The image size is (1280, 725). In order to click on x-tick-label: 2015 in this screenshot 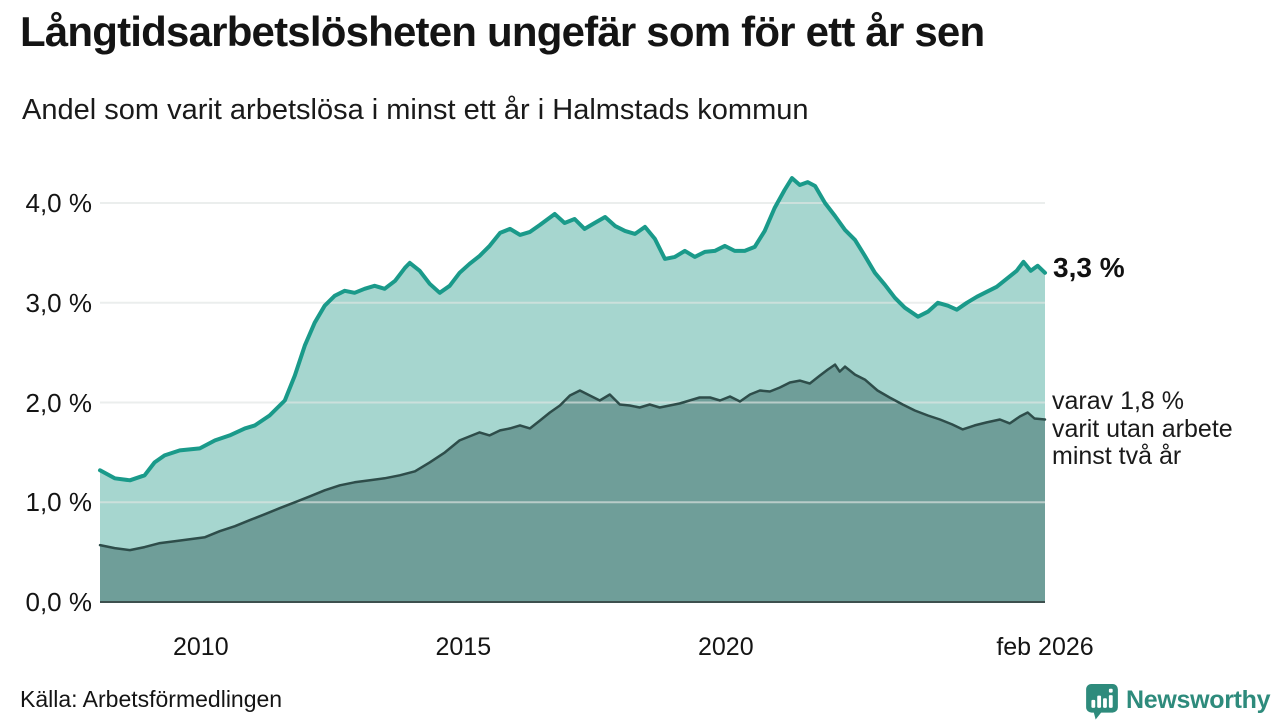, I will do `click(463, 647)`.